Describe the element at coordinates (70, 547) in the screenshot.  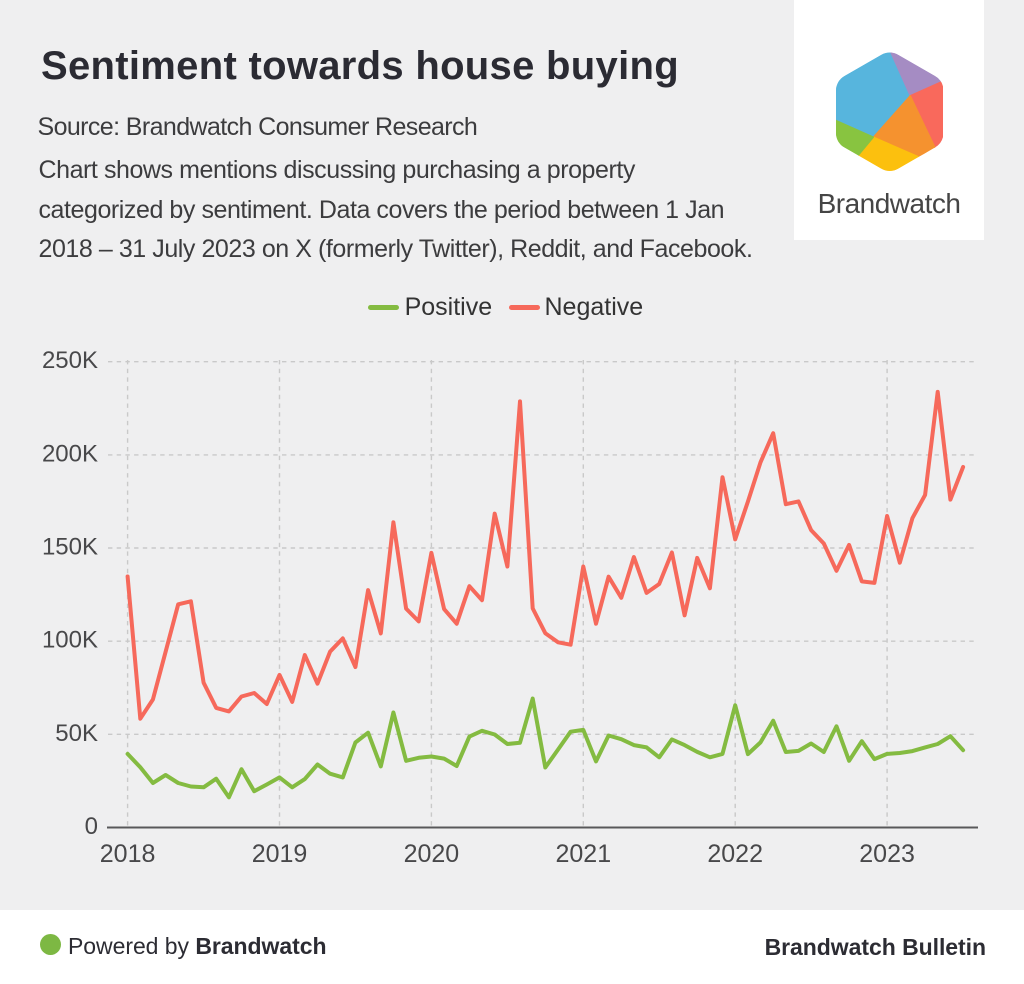
I see `svg-text: 150K` at that location.